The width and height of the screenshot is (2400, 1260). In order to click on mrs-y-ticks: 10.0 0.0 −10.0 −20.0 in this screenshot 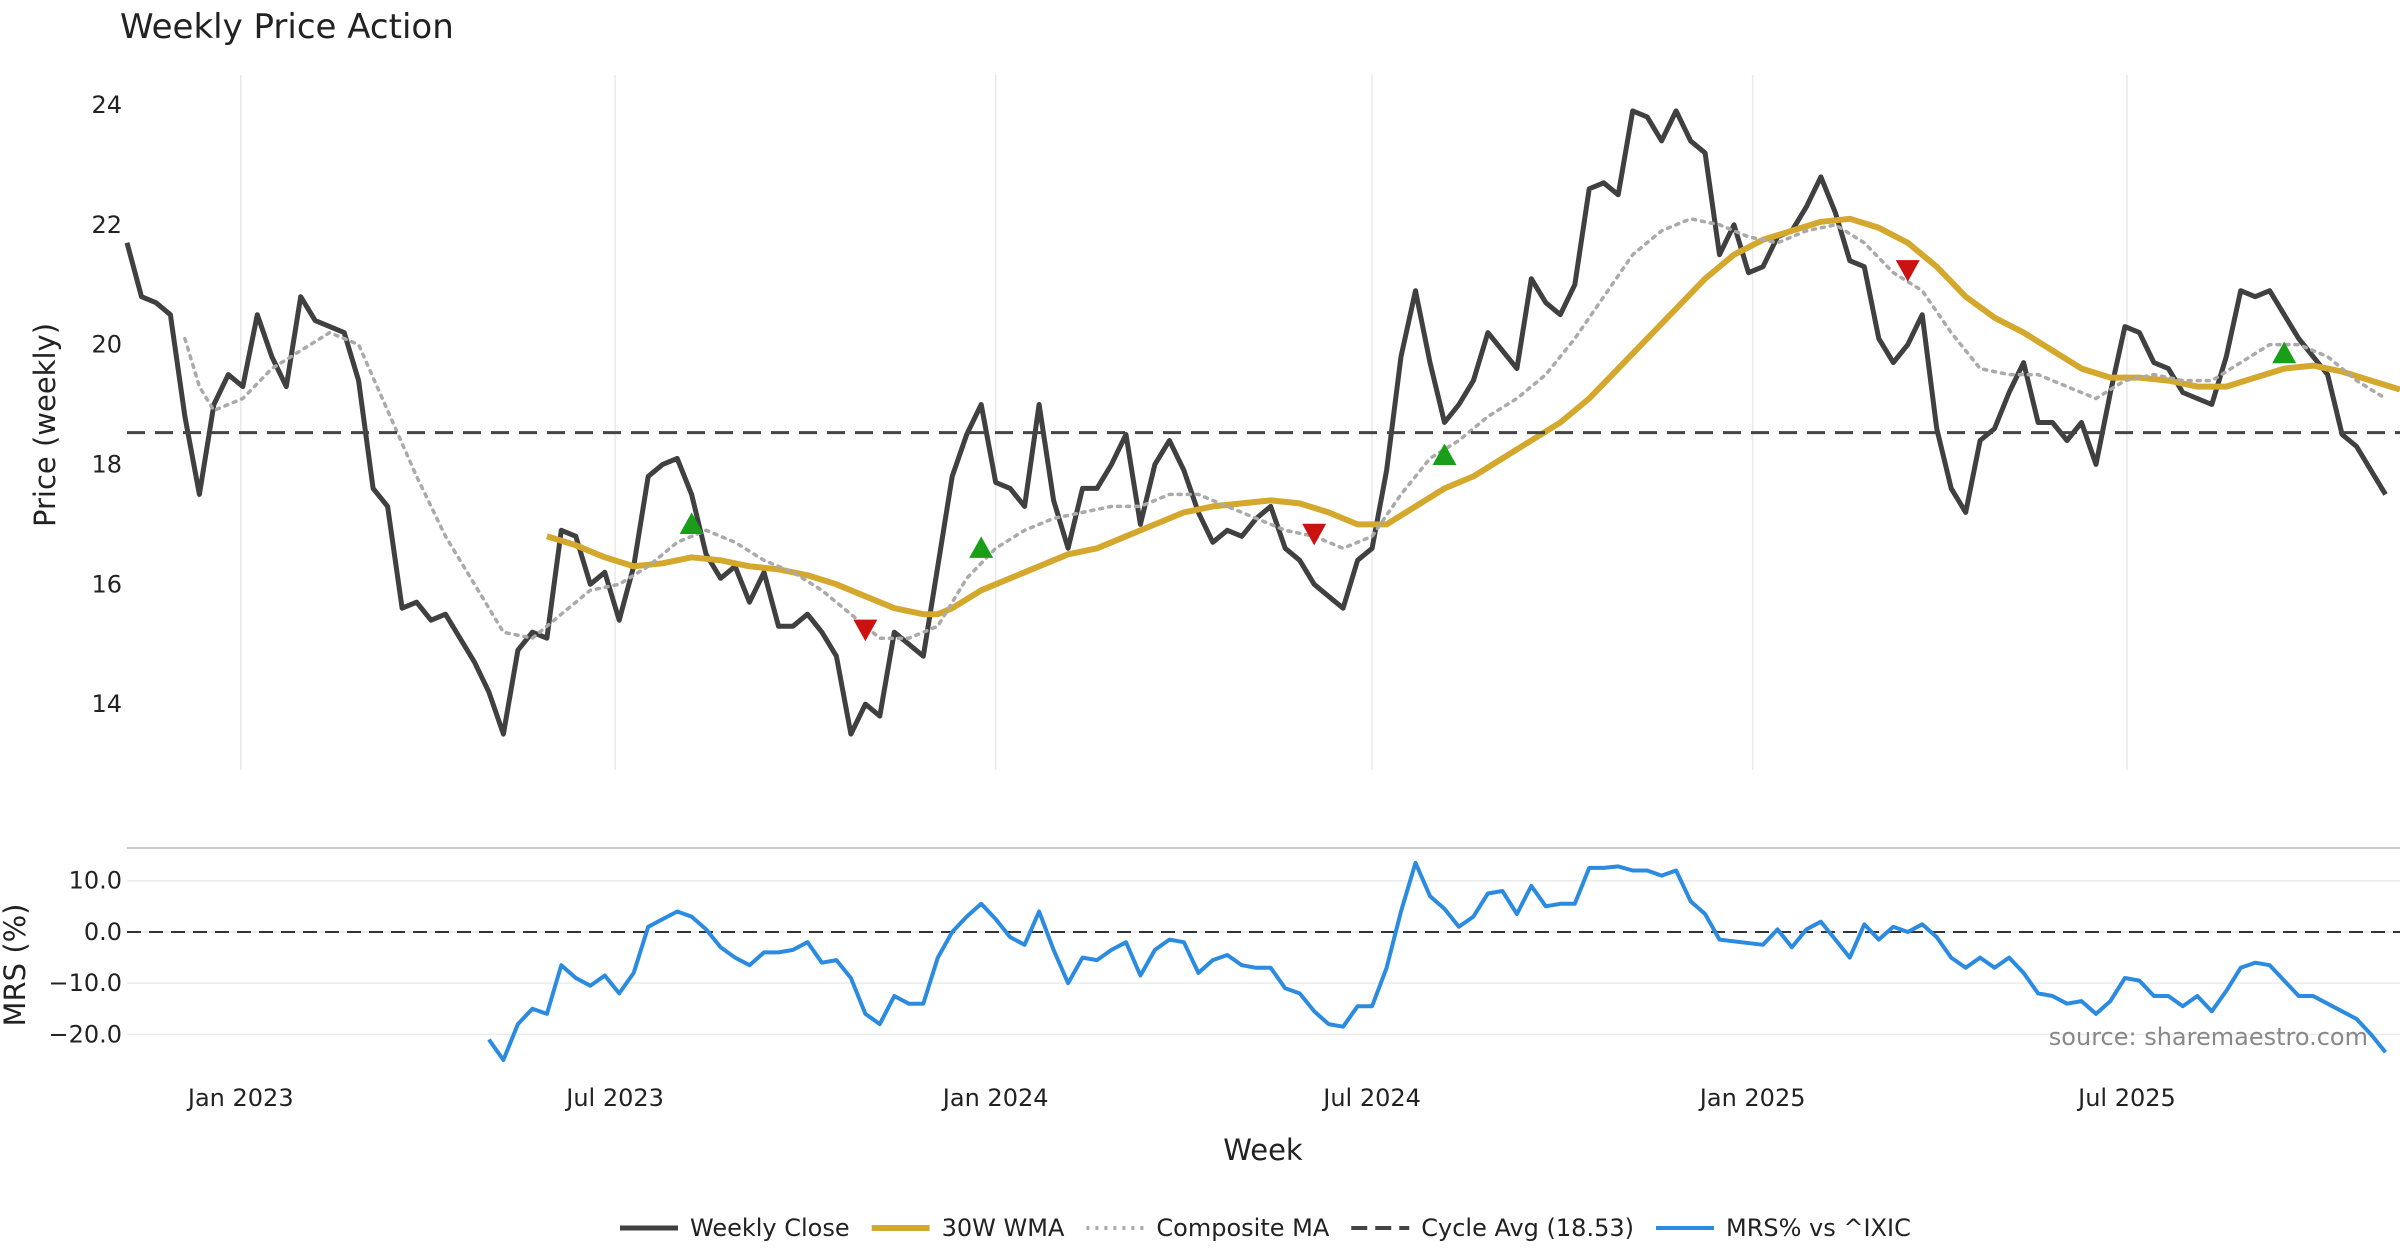, I will do `click(85, 958)`.